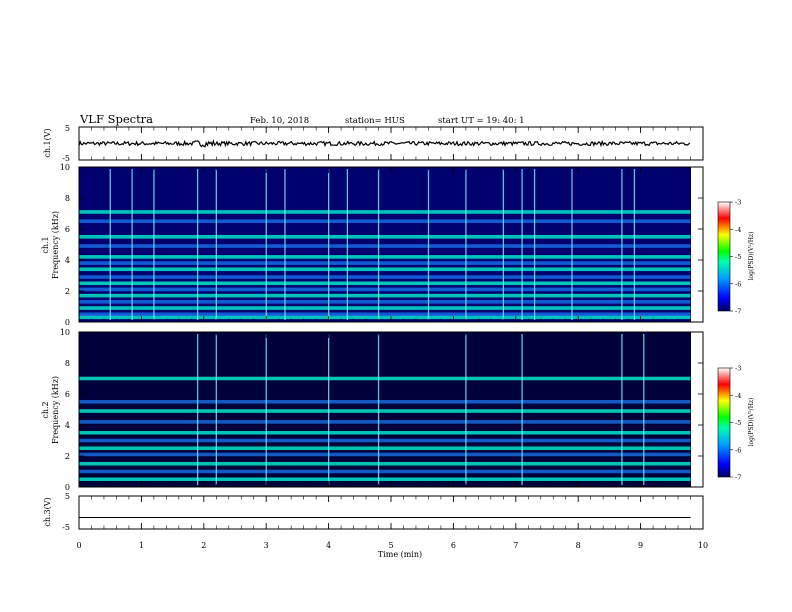 The image size is (792, 612). What do you see at coordinates (67, 260) in the screenshot?
I see `ch1-frequency-tick-label: 4` at bounding box center [67, 260].